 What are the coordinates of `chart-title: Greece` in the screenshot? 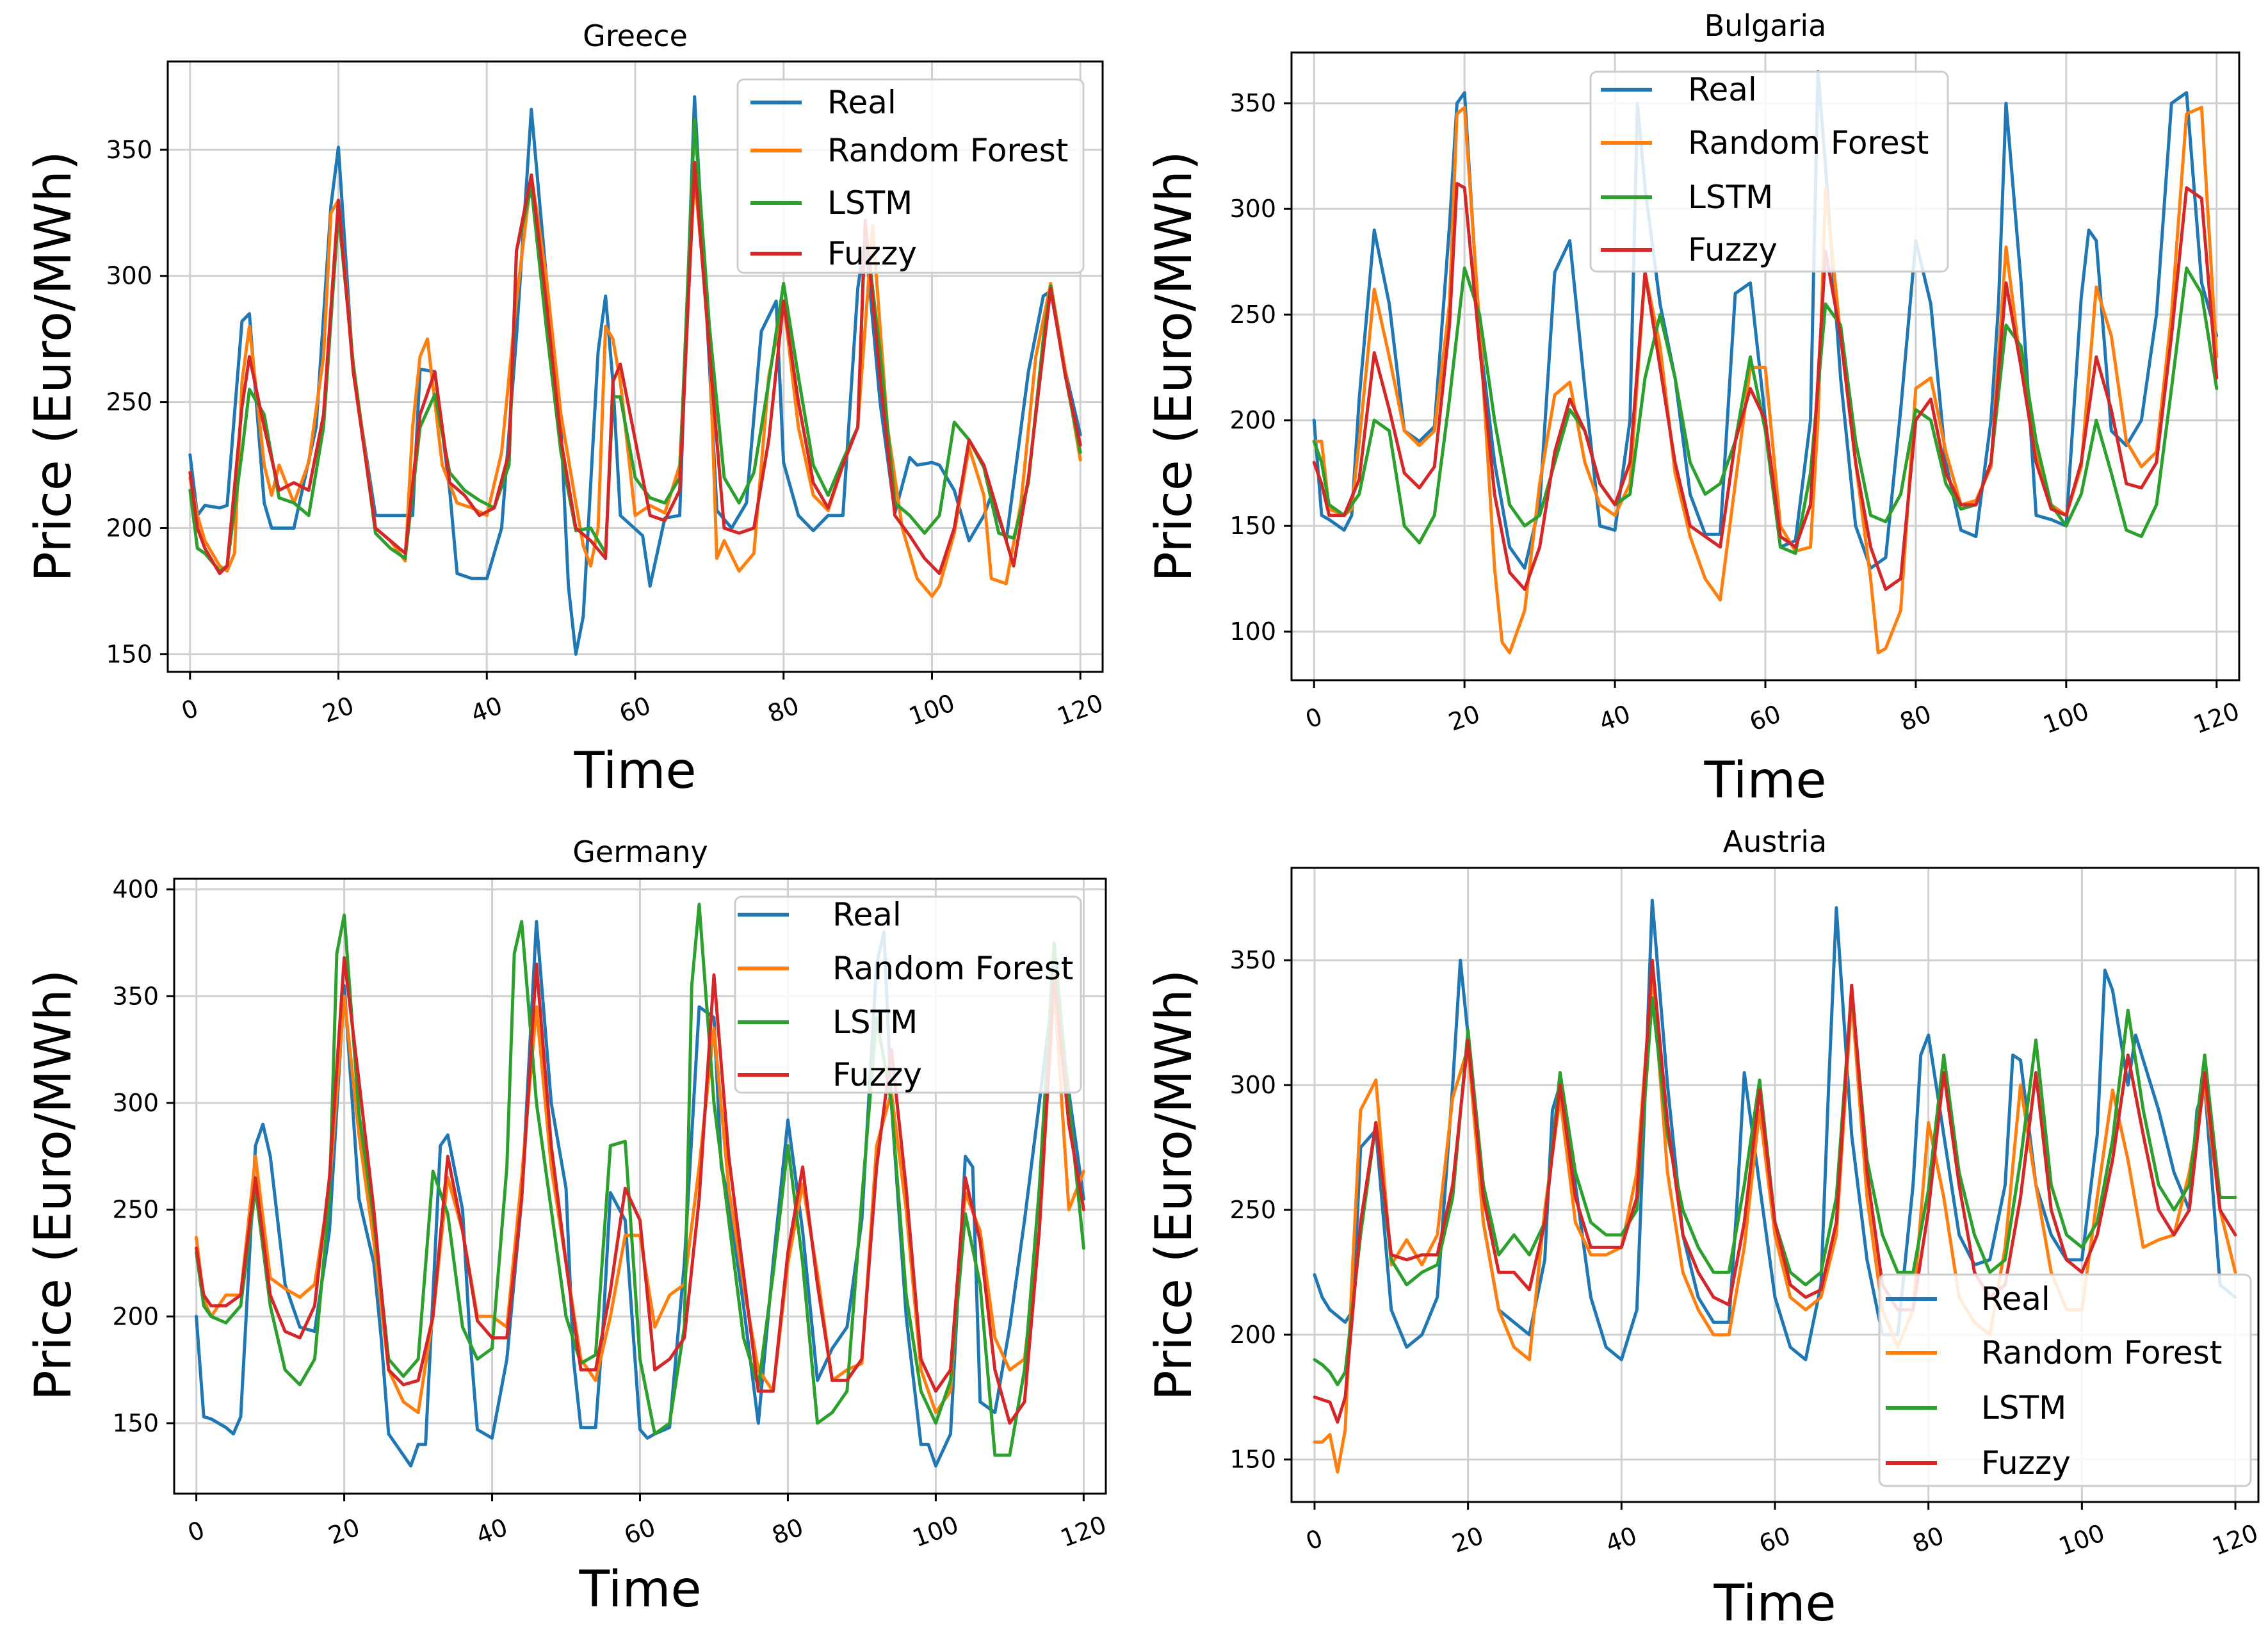 It's located at (635, 36).